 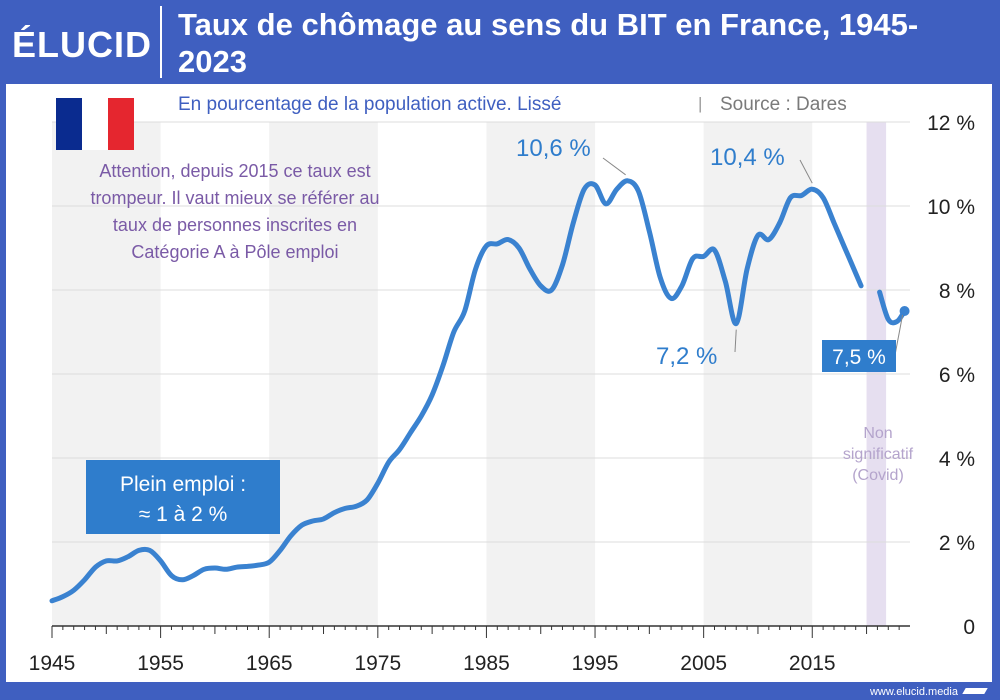 I want to click on annotations: 10,6 % 10,4 % 7,2 % 7,5 %, so click(x=710, y=253).